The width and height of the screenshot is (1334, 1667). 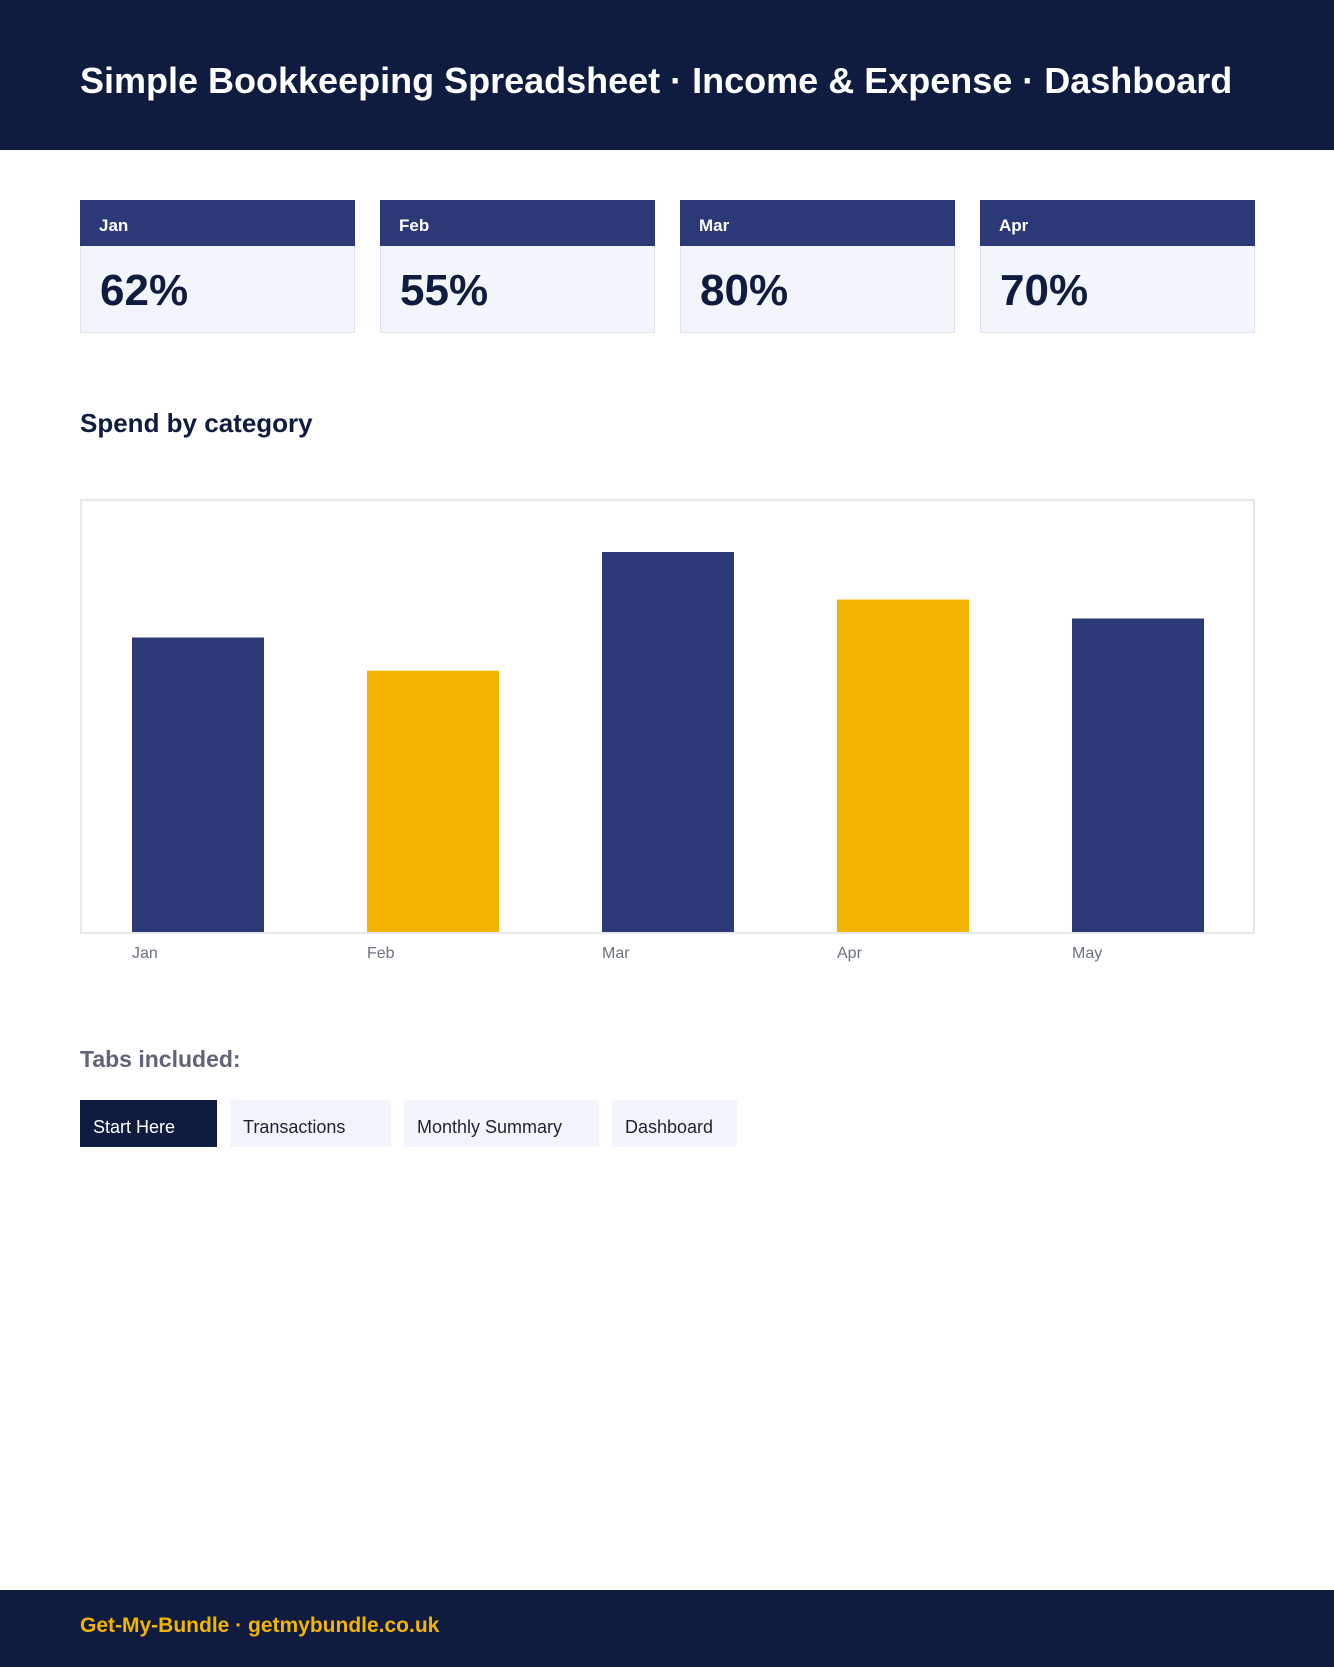 What do you see at coordinates (198, 784) in the screenshot?
I see `bar-jan` at bounding box center [198, 784].